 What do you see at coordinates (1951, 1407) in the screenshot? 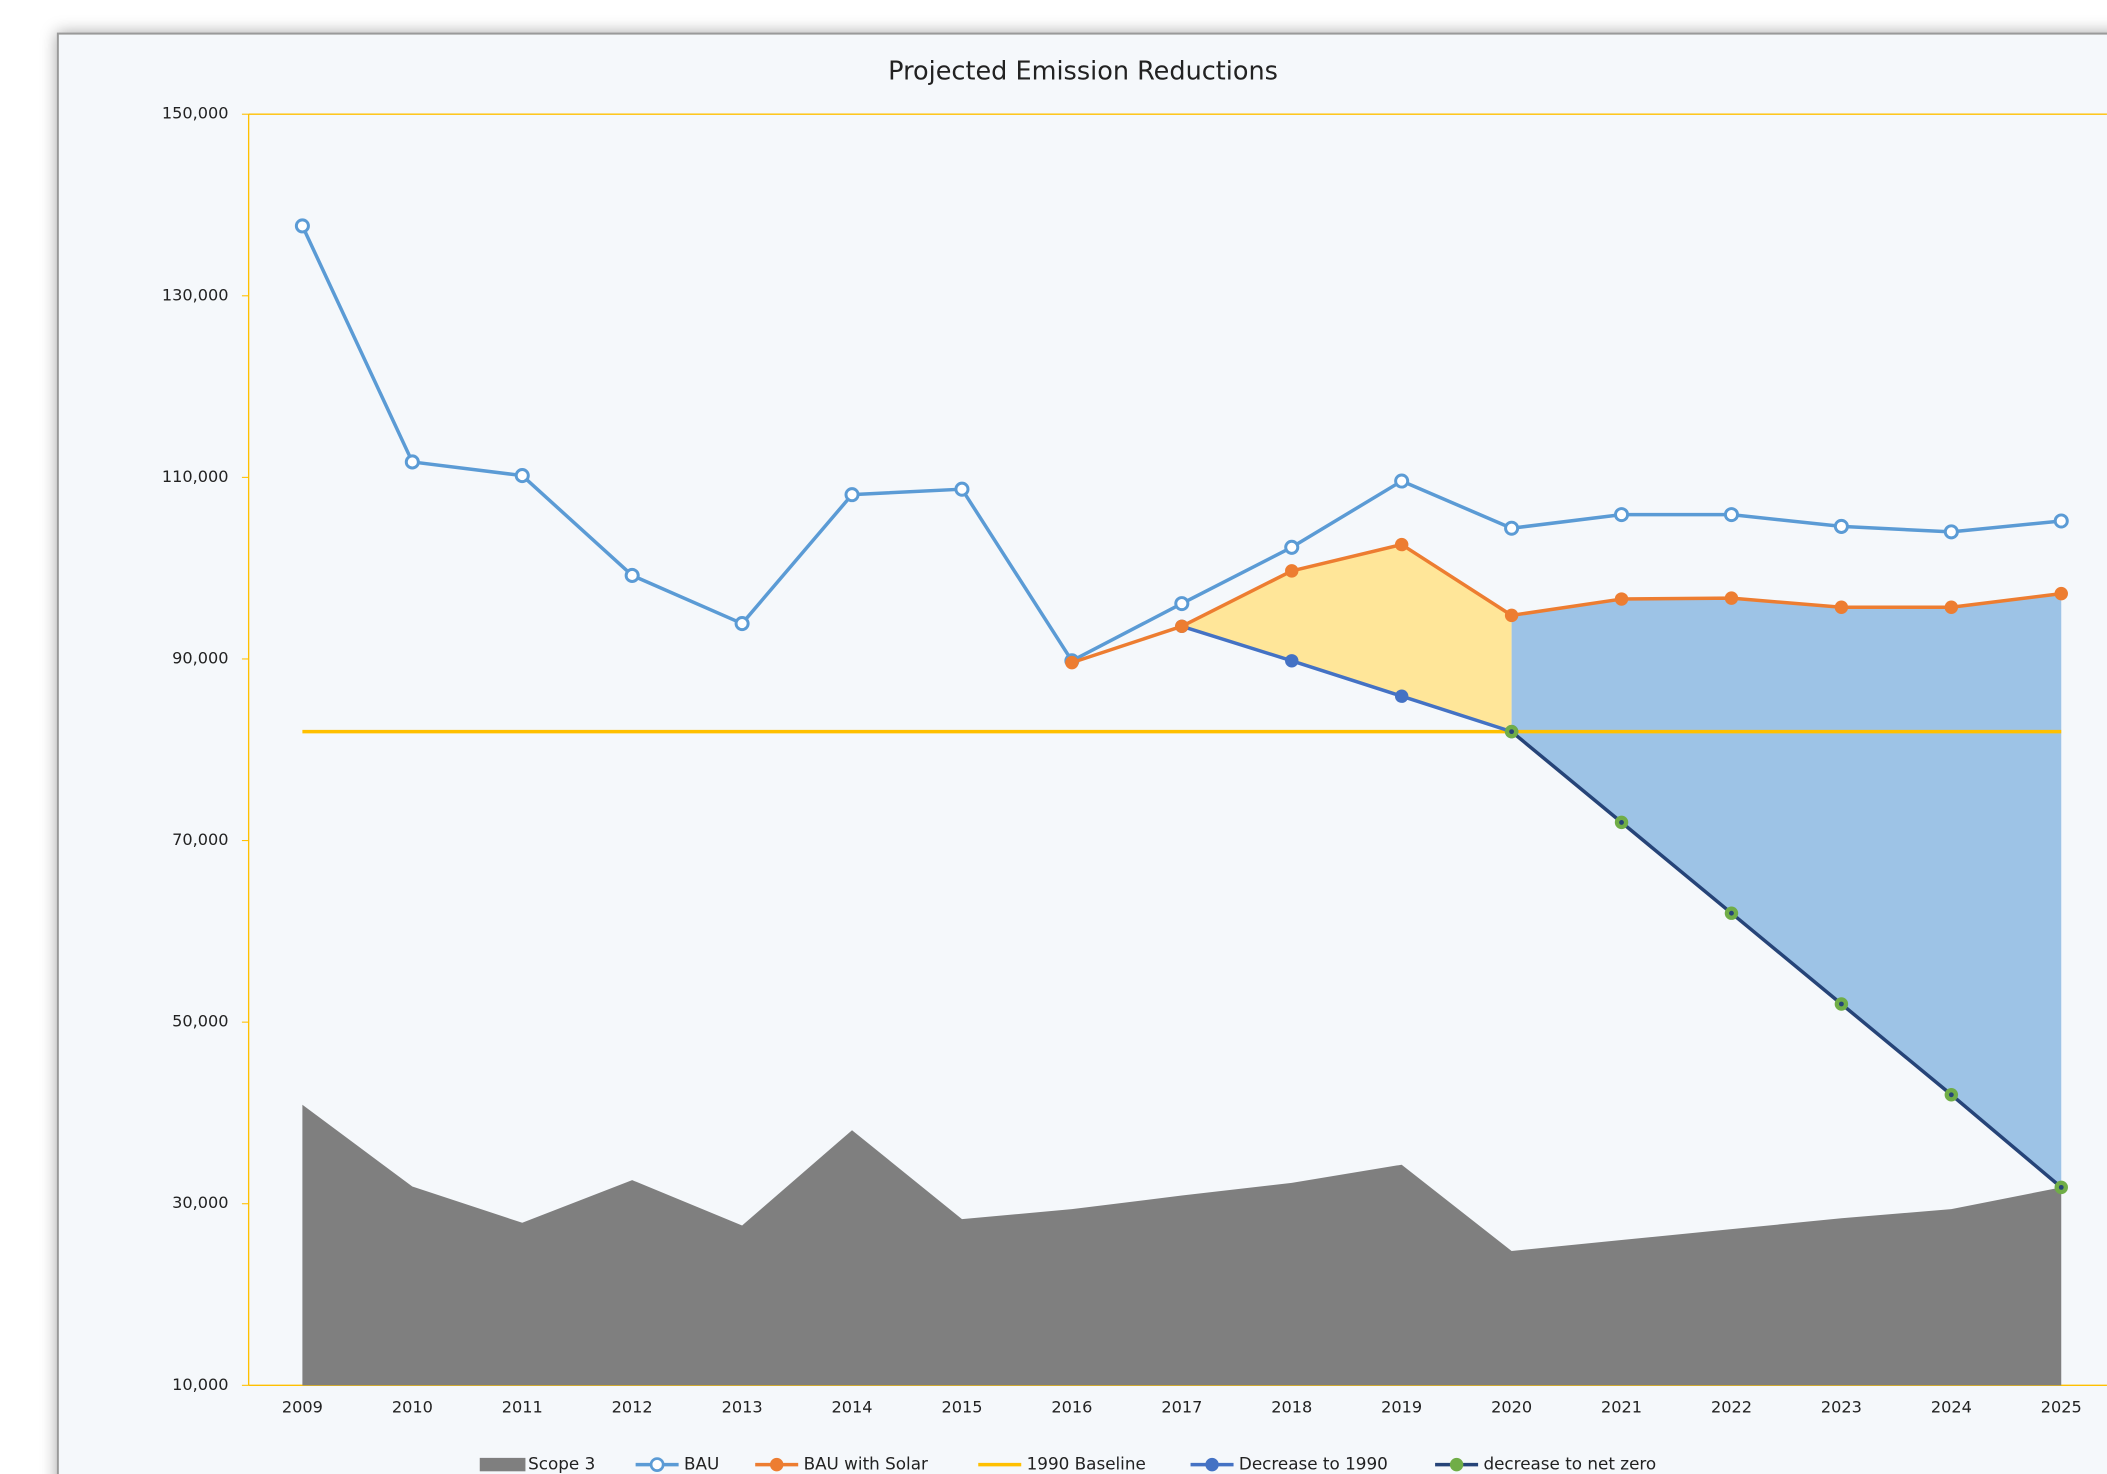
I see `x-tick-label: 2024` at bounding box center [1951, 1407].